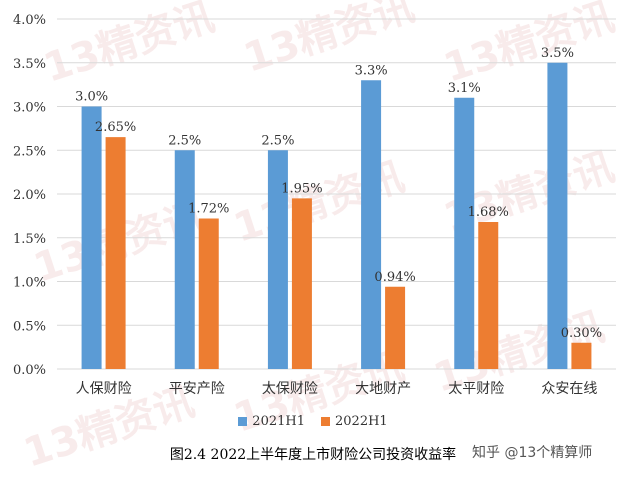  Describe the element at coordinates (313, 455) in the screenshot. I see `figure-caption: 图2.4 2022上半年度上市财险公司投资收益率` at that location.